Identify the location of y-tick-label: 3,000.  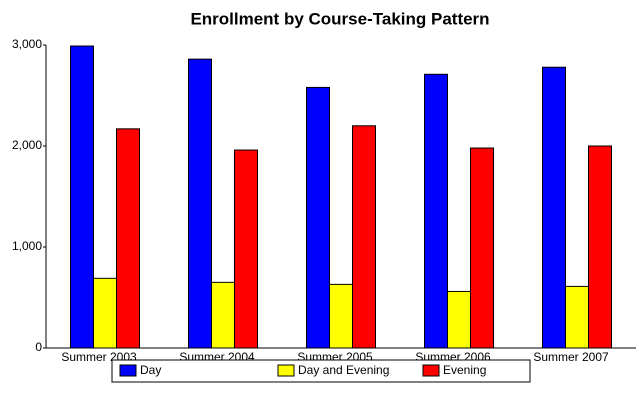
(27, 44).